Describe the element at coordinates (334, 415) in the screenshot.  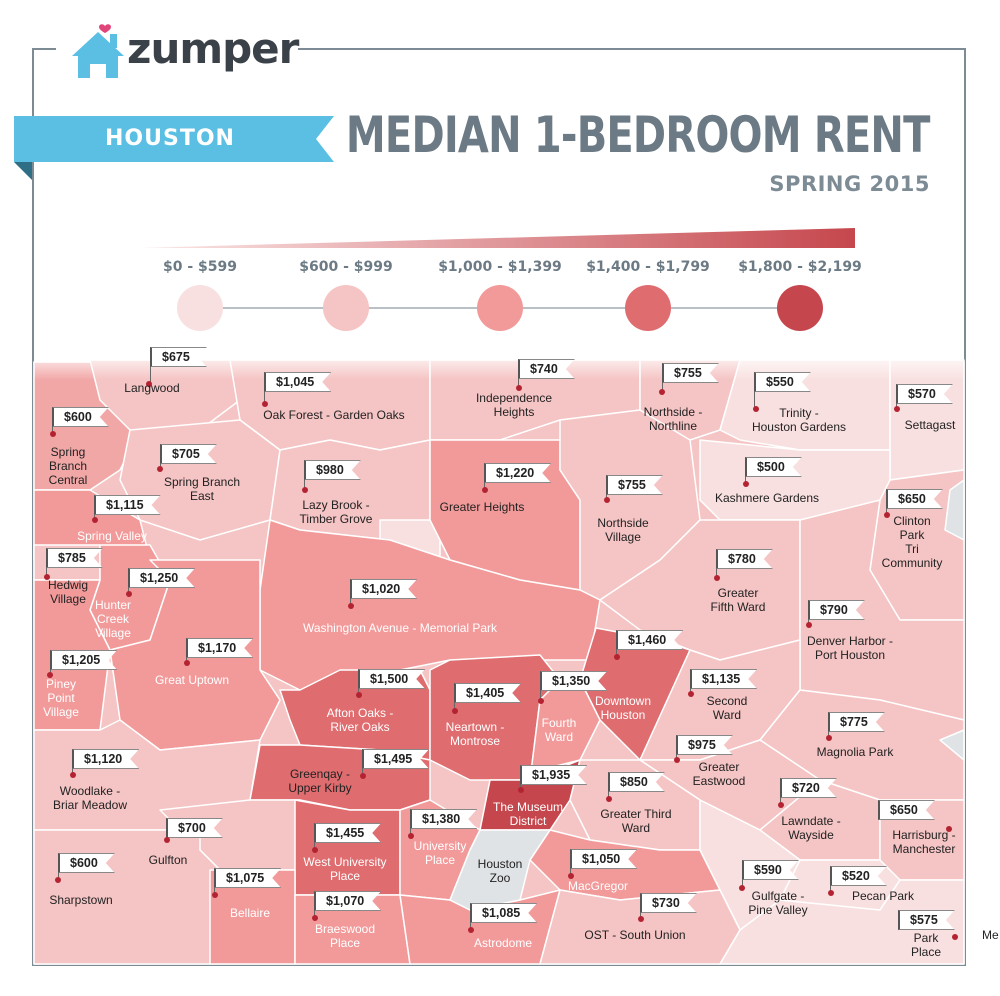
I see `neighborhood-label: Oak Forest - Garden Oaks` at that location.